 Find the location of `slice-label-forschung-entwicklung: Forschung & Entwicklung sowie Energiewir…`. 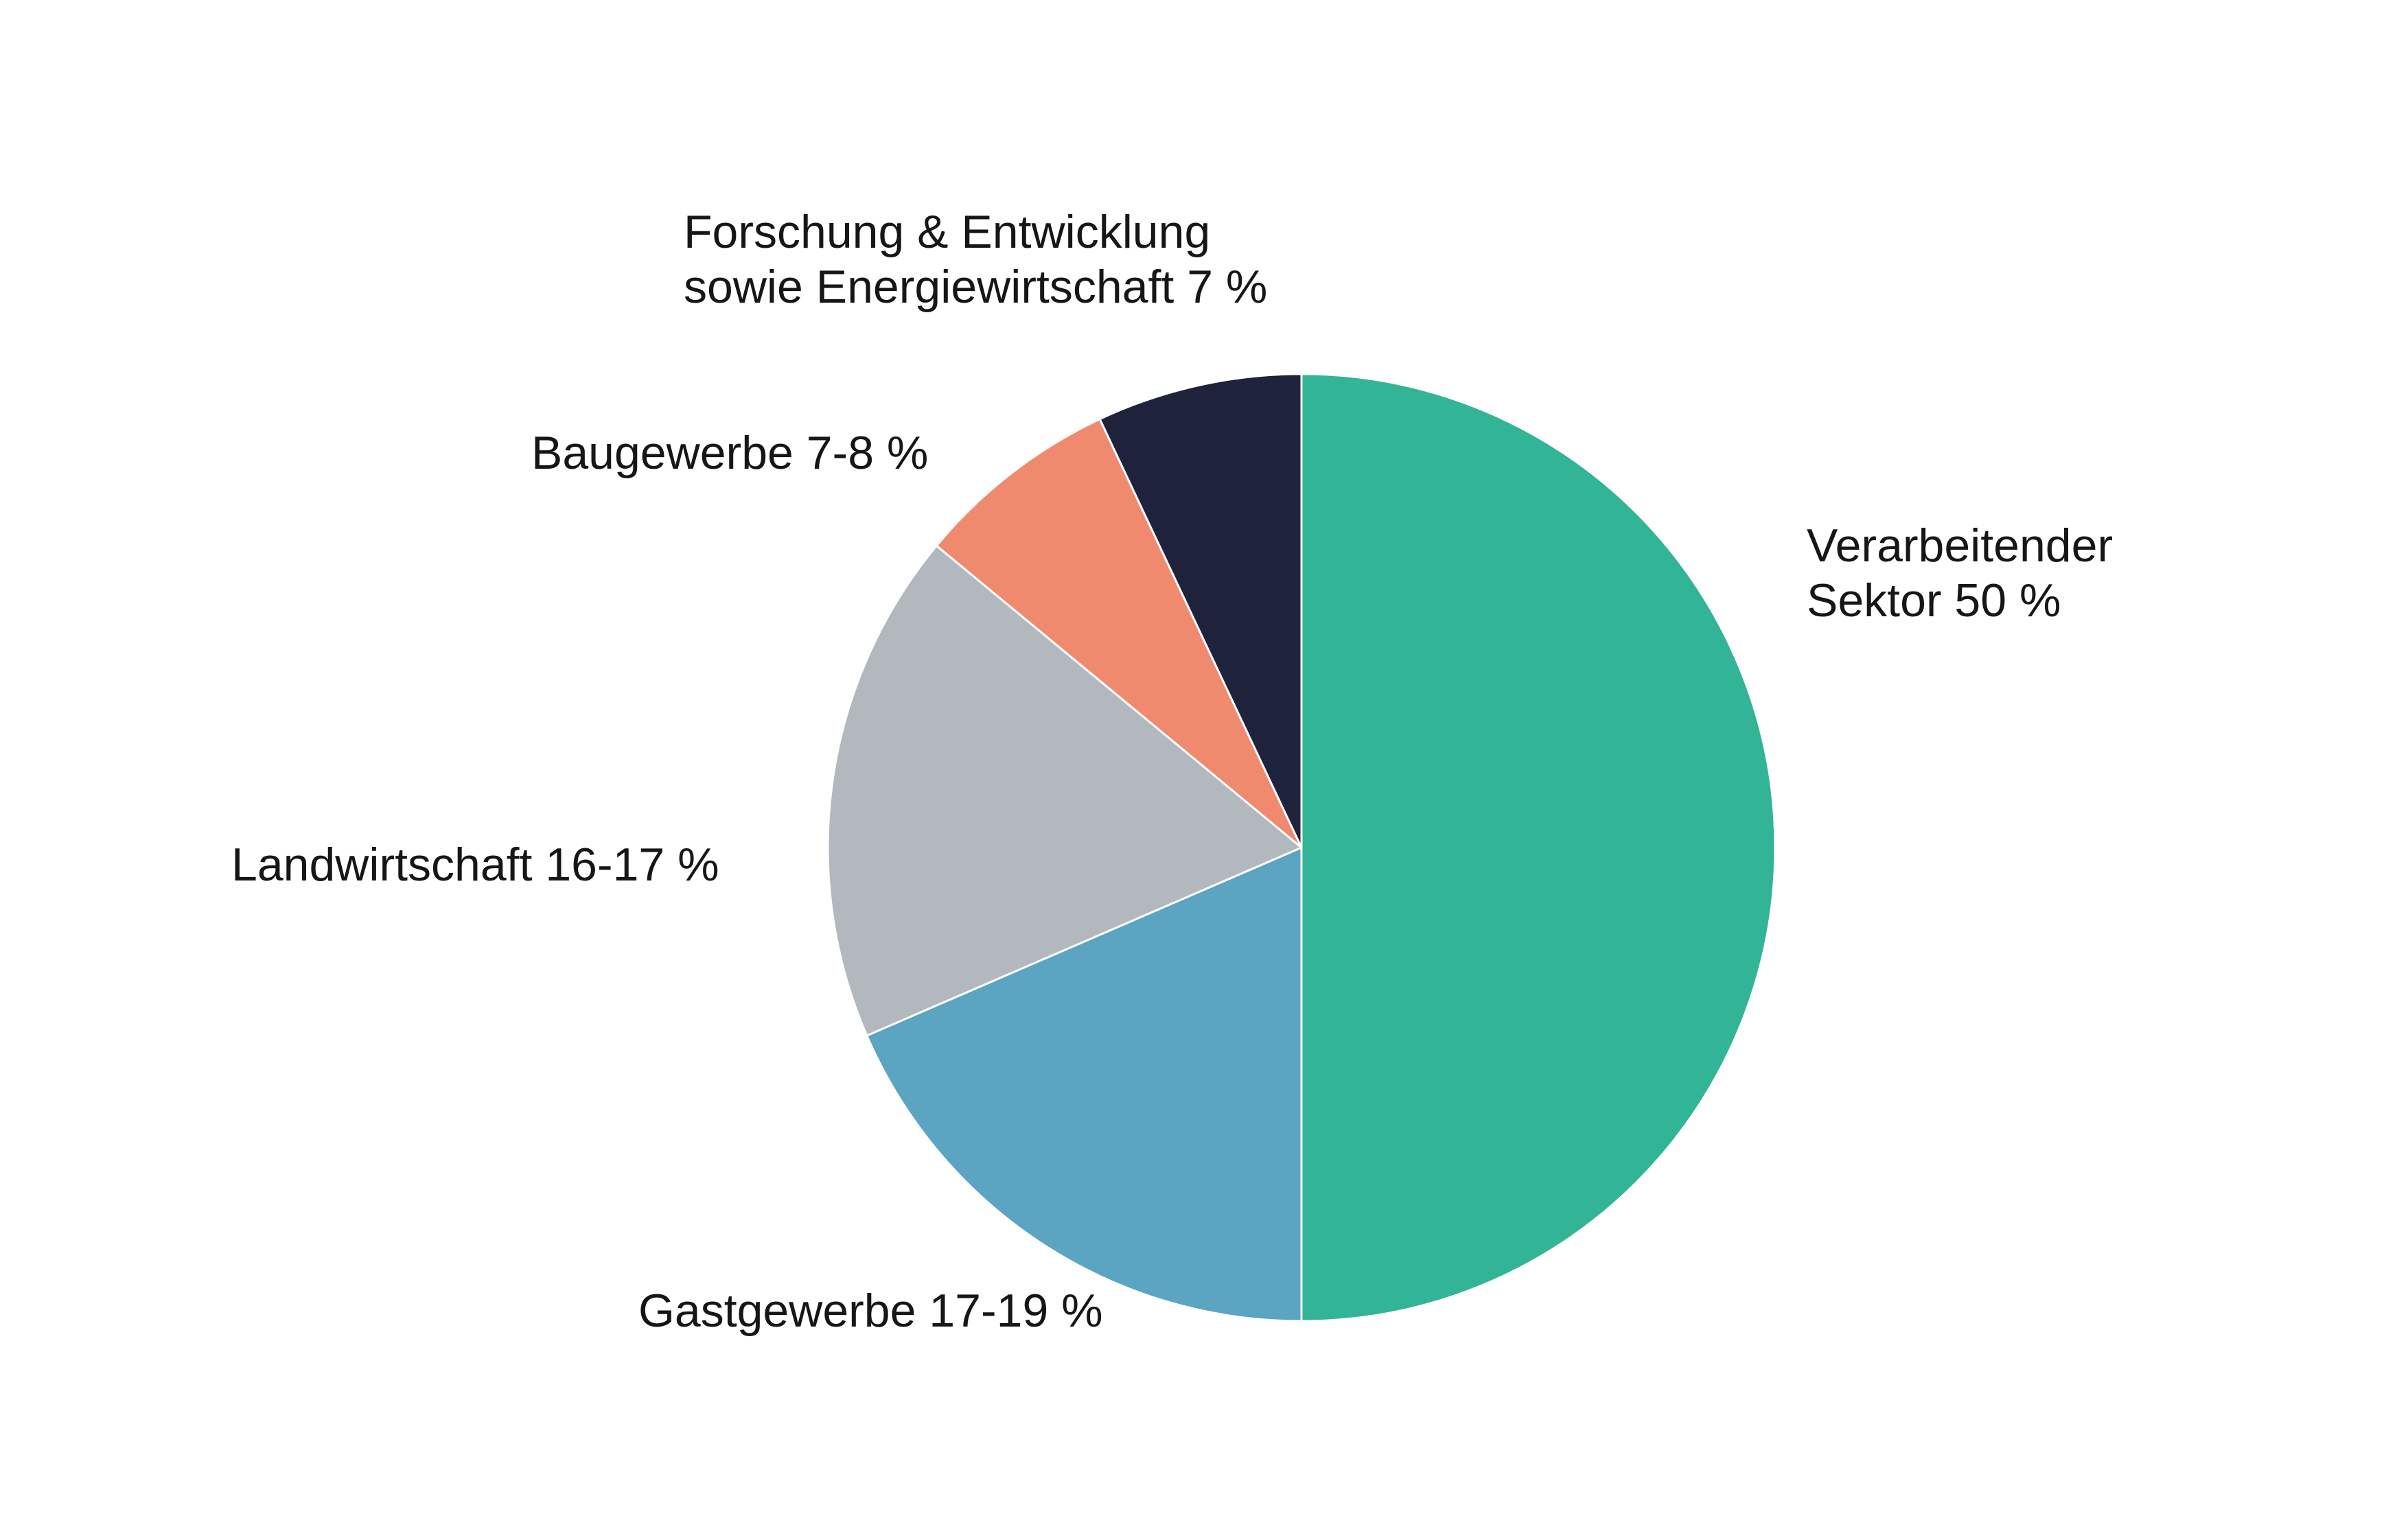

slice-label-forschung-entwicklung: Forschung & Entwicklung sowie Energiewir… is located at coordinates (975, 259).